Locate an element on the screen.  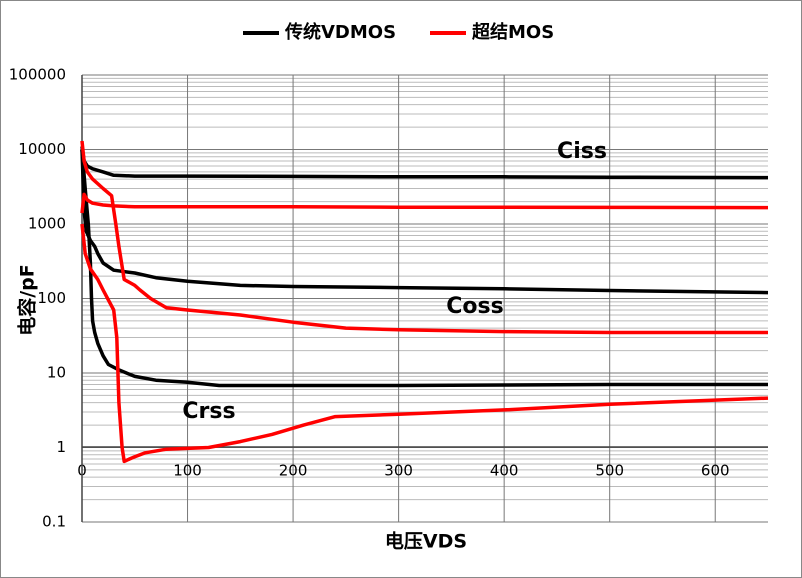
y-tick-label: 1 is located at coordinates (61, 447).